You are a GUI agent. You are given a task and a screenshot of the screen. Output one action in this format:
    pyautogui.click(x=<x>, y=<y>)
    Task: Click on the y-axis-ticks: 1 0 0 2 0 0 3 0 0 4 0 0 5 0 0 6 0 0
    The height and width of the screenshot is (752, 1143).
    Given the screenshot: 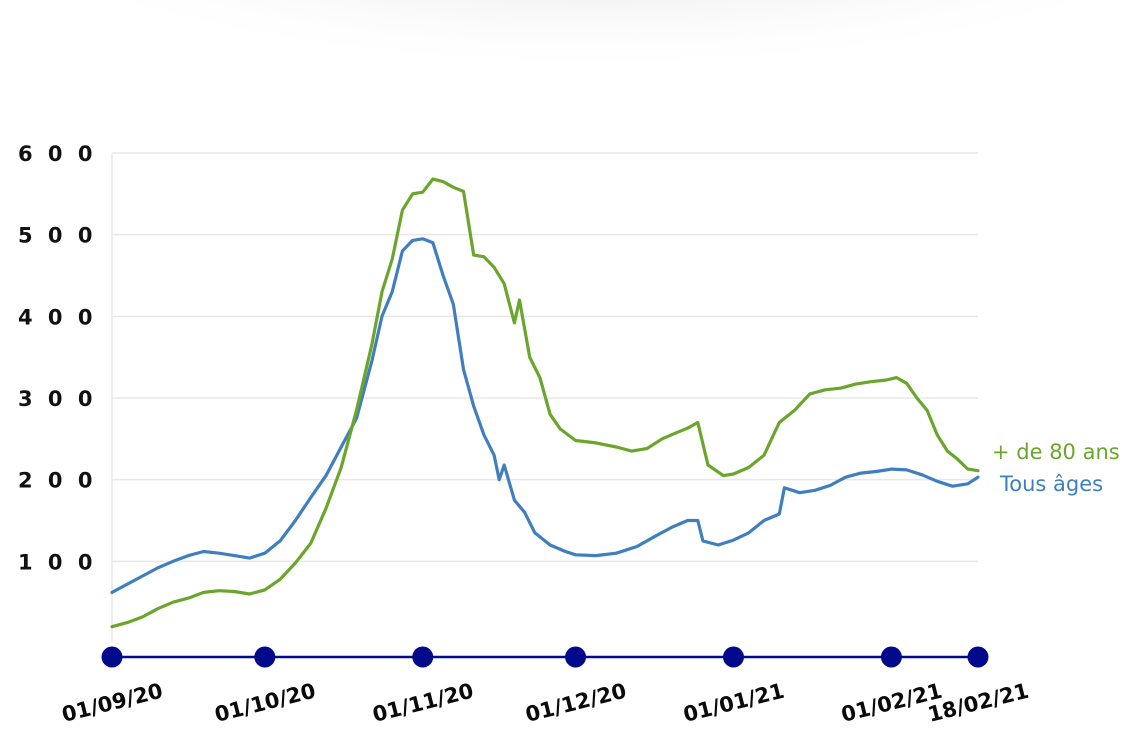 What is the action you would take?
    pyautogui.click(x=57, y=358)
    